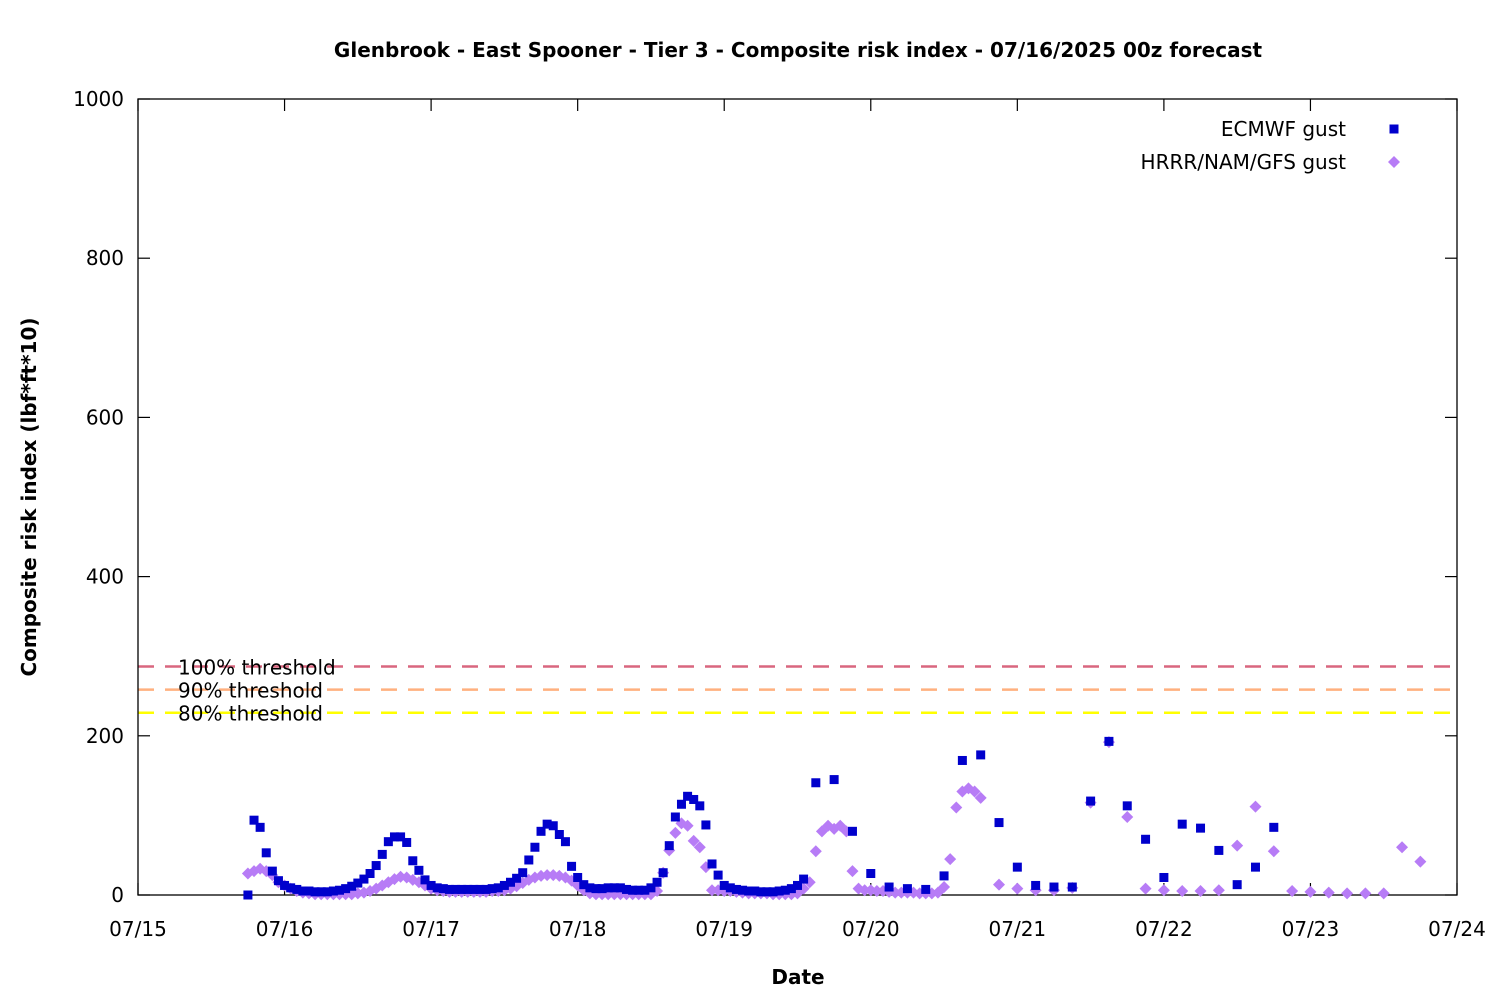 Image resolution: width=1500 pixels, height=1000 pixels. Describe the element at coordinates (1457, 929) in the screenshot. I see `x-tick-label: 07/24` at that location.